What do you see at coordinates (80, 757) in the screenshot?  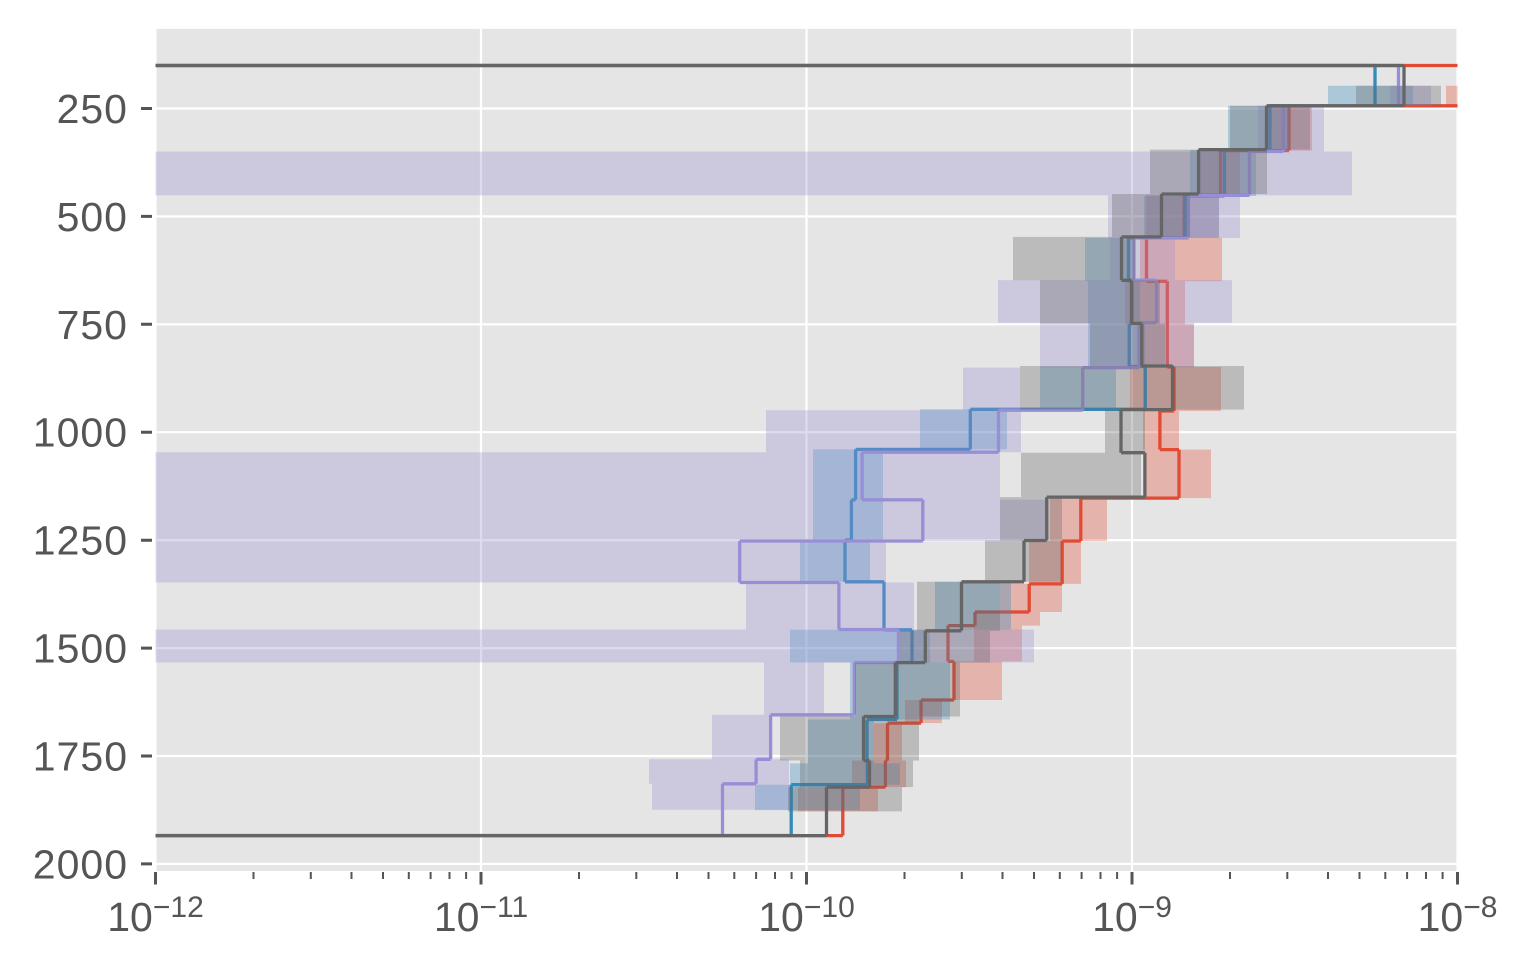 I see `svg-text: 1750` at bounding box center [80, 757].